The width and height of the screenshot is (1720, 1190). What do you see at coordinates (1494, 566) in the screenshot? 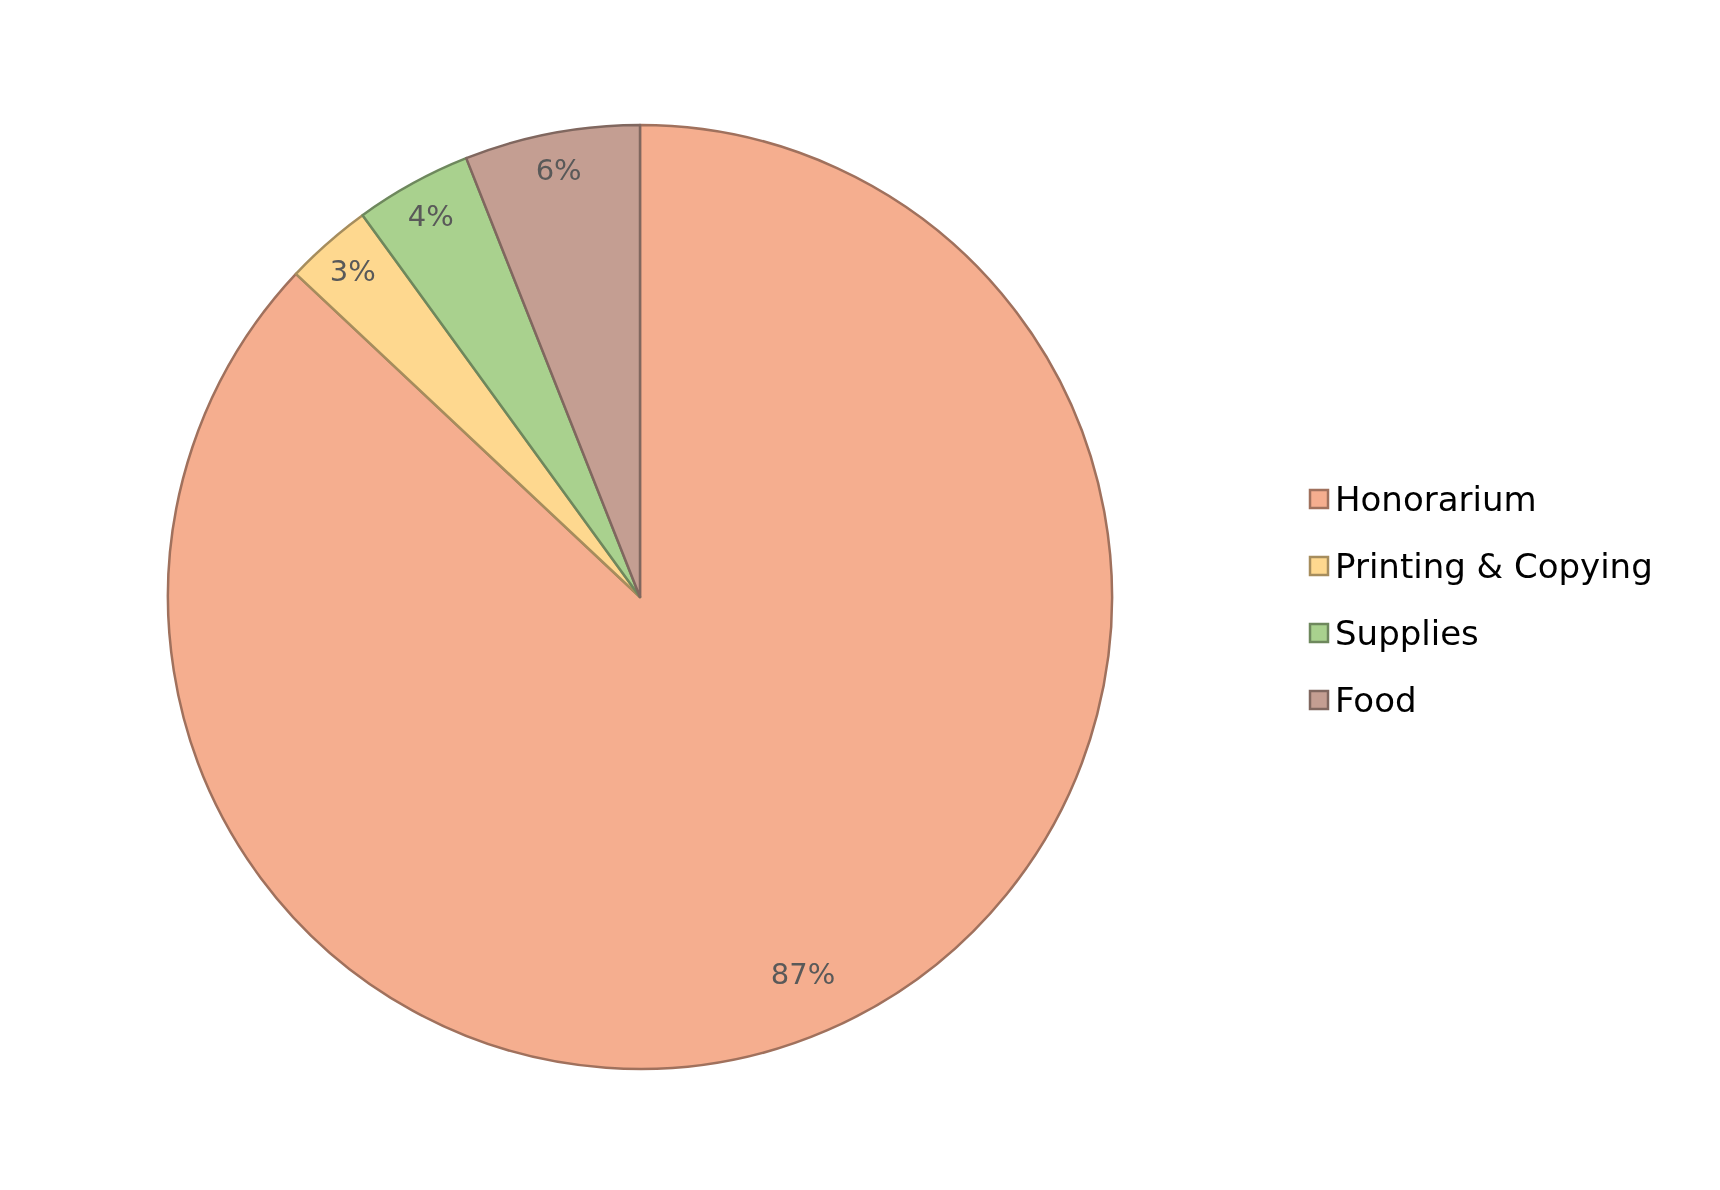
I see `legend-label: Printing & Copying` at bounding box center [1494, 566].